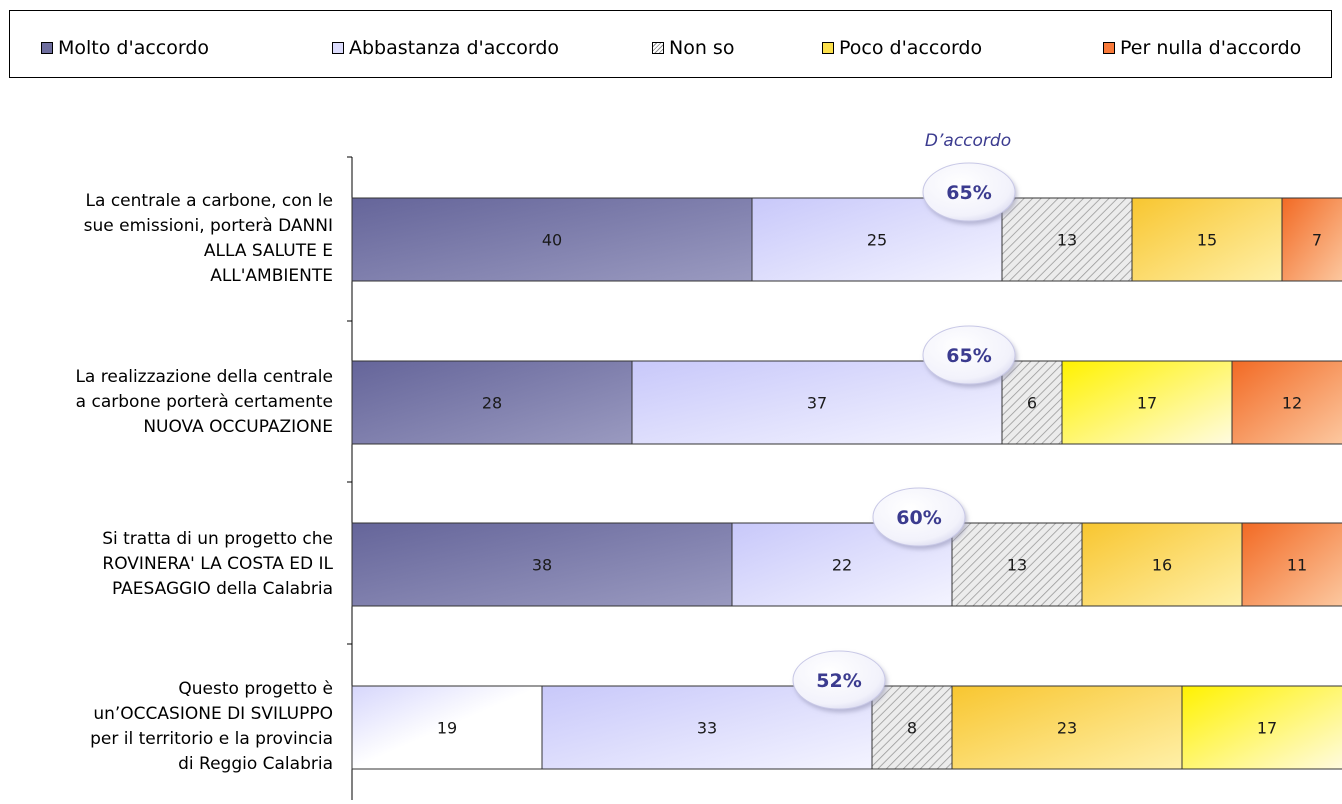 The image size is (1342, 804). I want to click on category-label-line: ROVINERA' LA COSTA ED IL, so click(217, 563).